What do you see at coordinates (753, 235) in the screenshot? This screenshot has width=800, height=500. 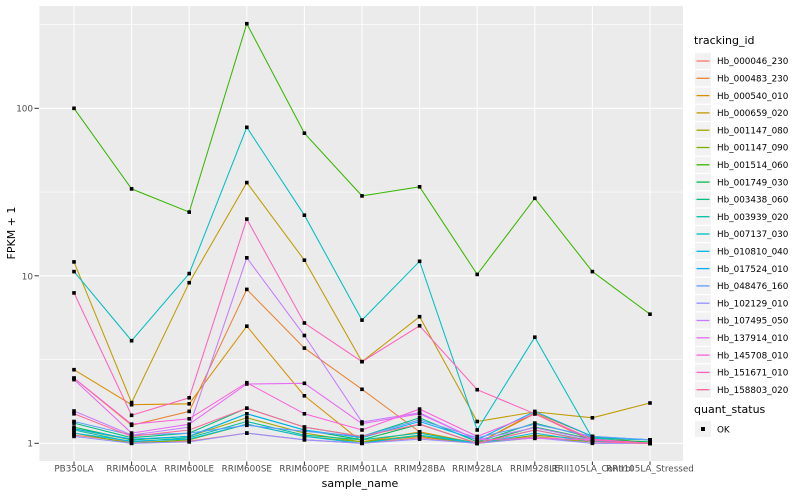 I see `legend-item-label: Hb_007137_030` at bounding box center [753, 235].